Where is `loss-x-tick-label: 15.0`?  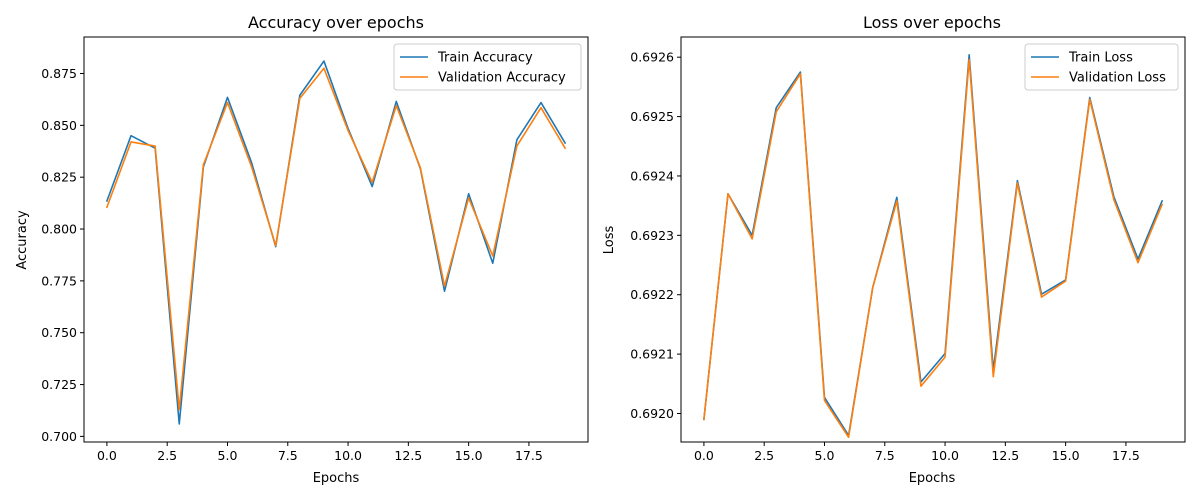 loss-x-tick-label: 15.0 is located at coordinates (1066, 455).